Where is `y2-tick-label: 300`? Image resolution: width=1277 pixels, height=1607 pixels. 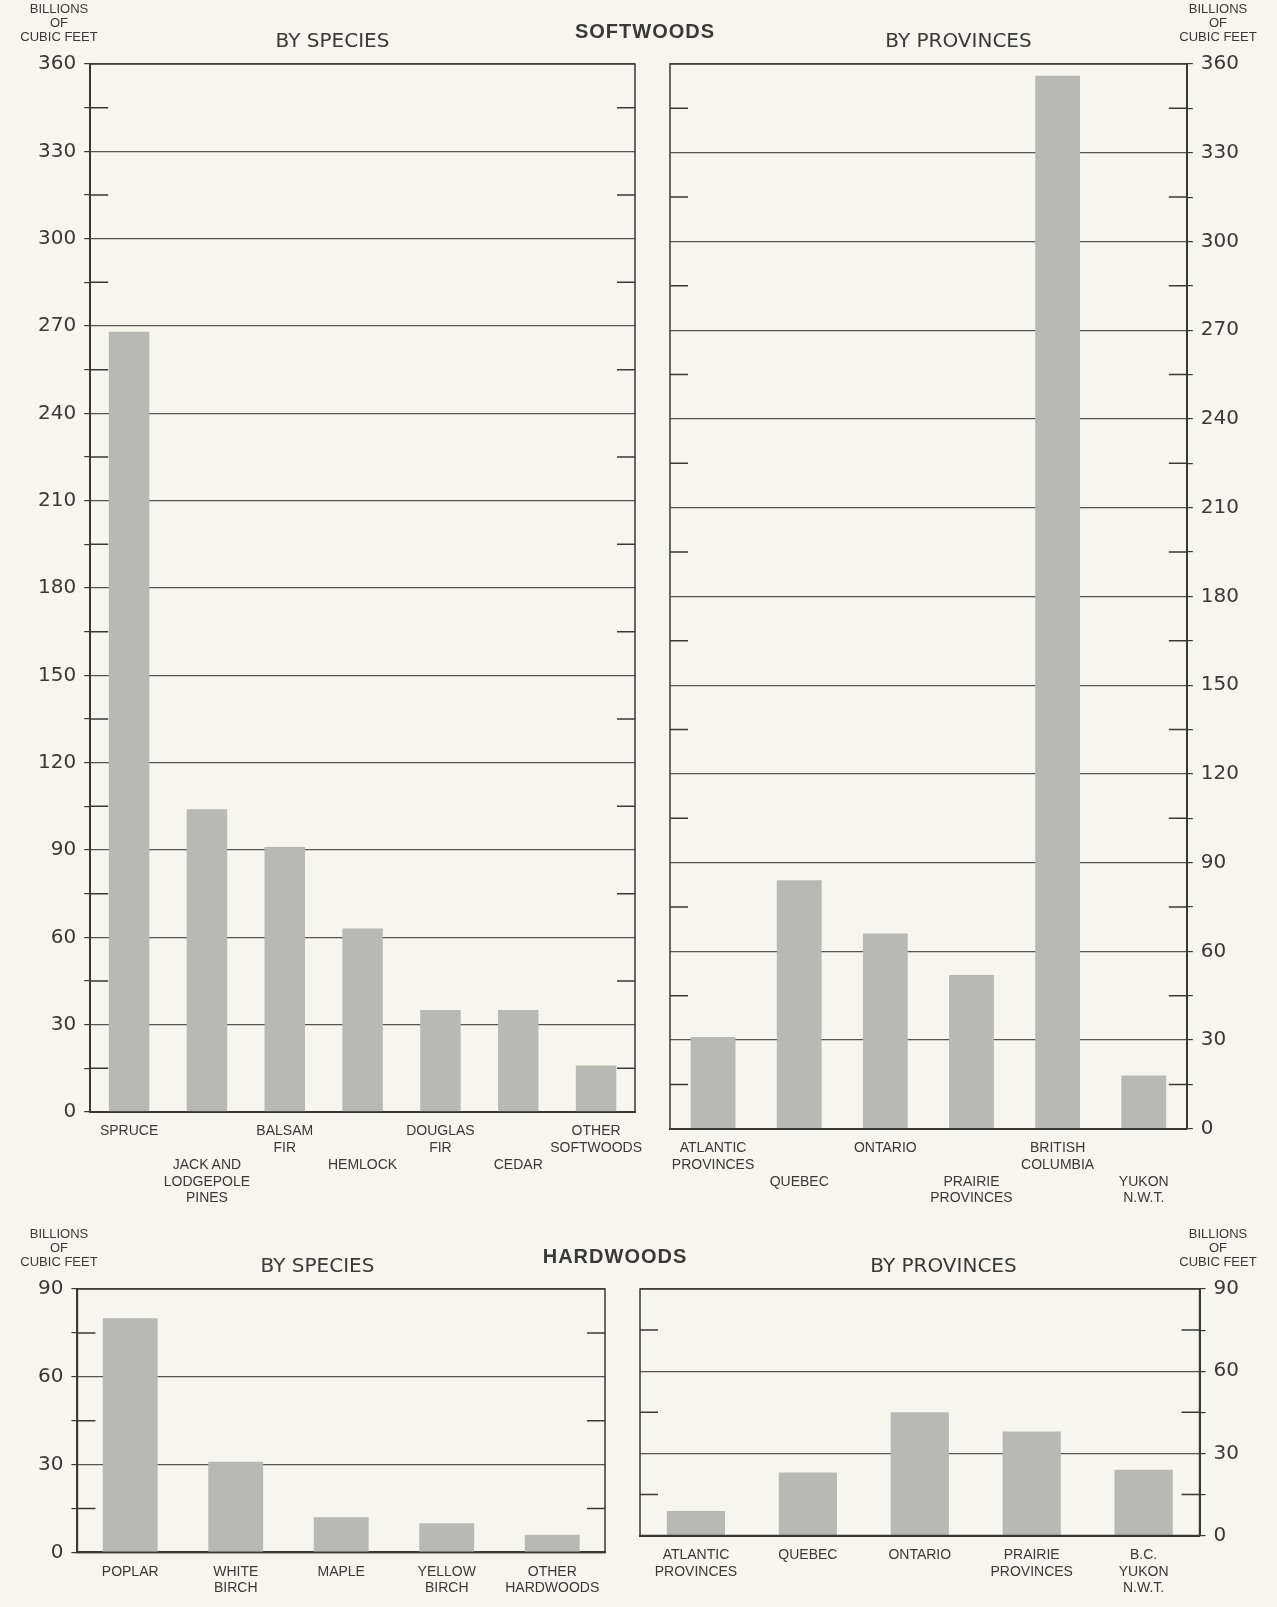
y2-tick-label: 300 is located at coordinates (1220, 239).